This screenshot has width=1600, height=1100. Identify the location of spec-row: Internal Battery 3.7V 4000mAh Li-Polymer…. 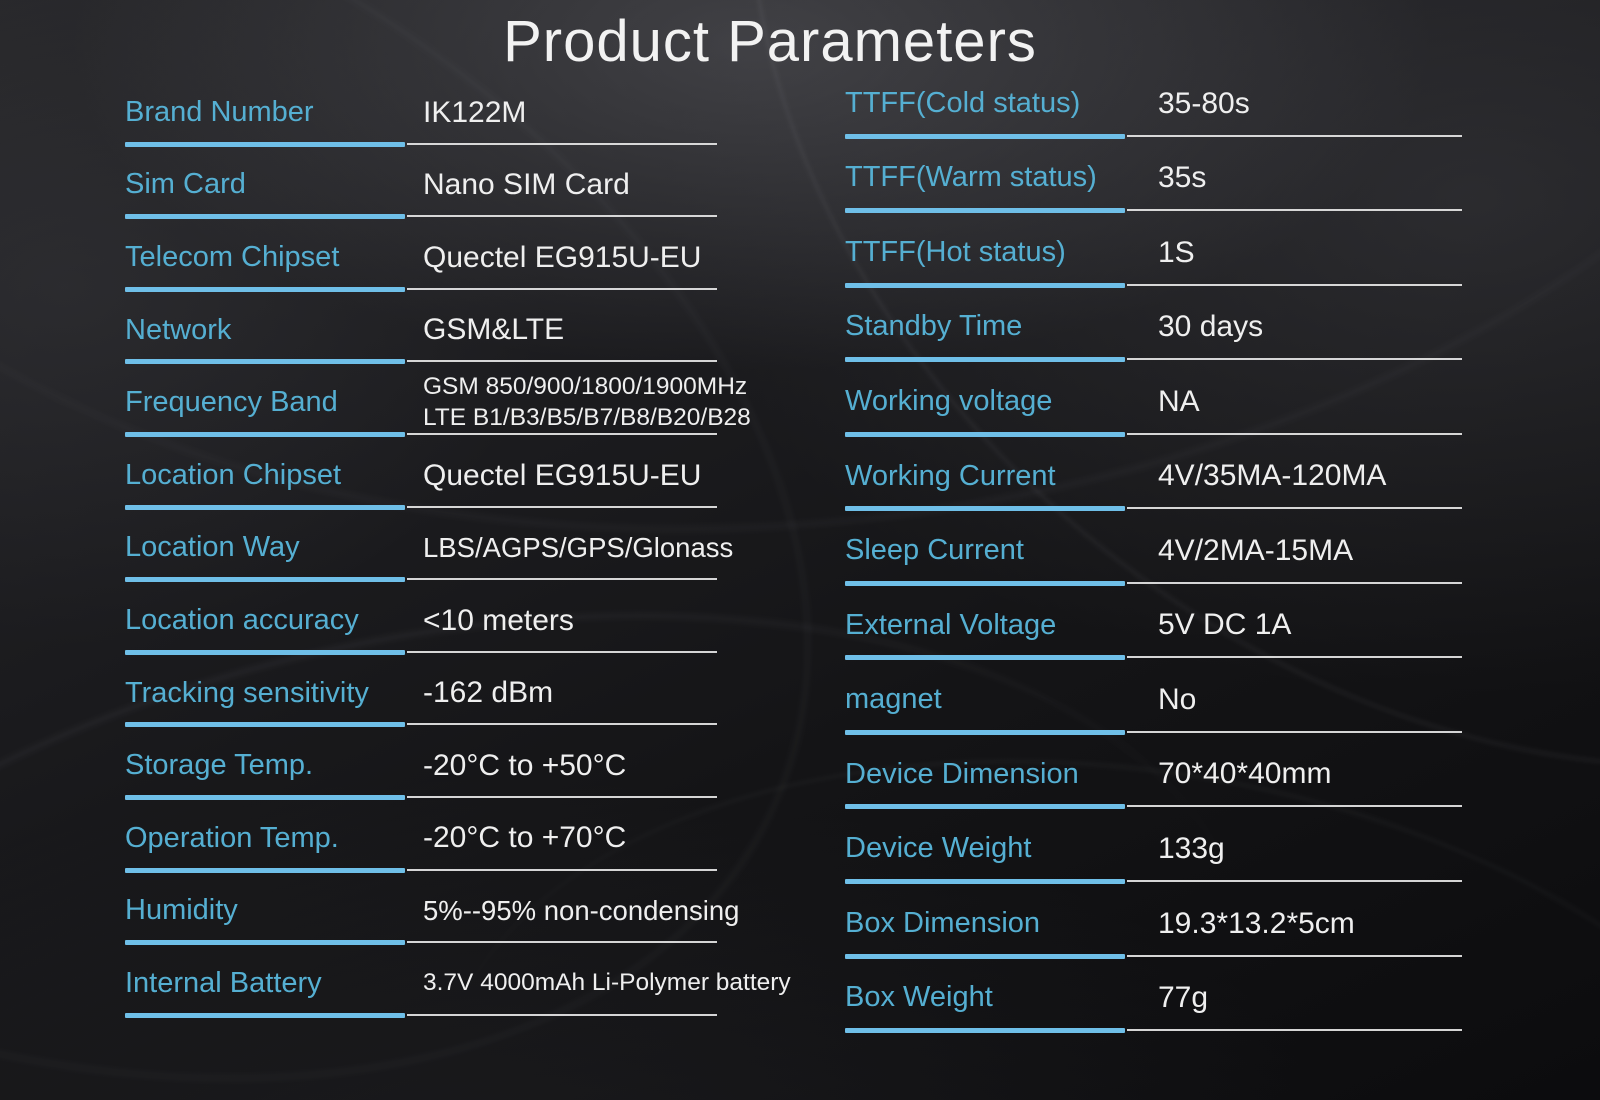
(458, 981).